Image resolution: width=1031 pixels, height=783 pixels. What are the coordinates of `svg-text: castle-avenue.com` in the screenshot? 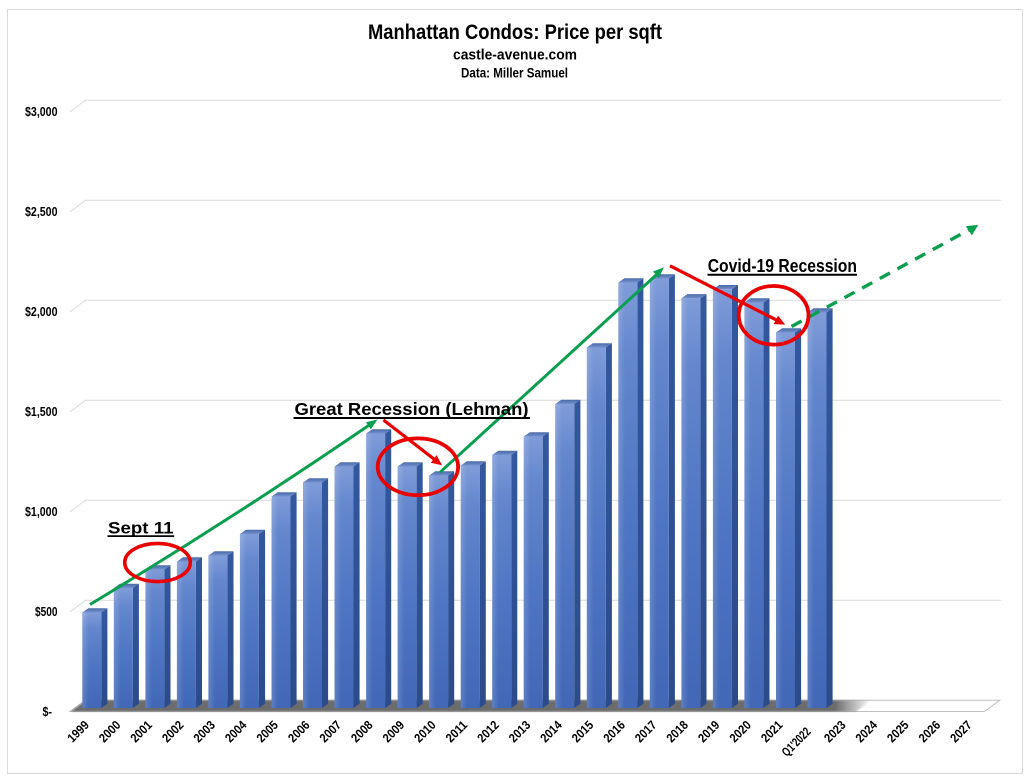 It's located at (515, 54).